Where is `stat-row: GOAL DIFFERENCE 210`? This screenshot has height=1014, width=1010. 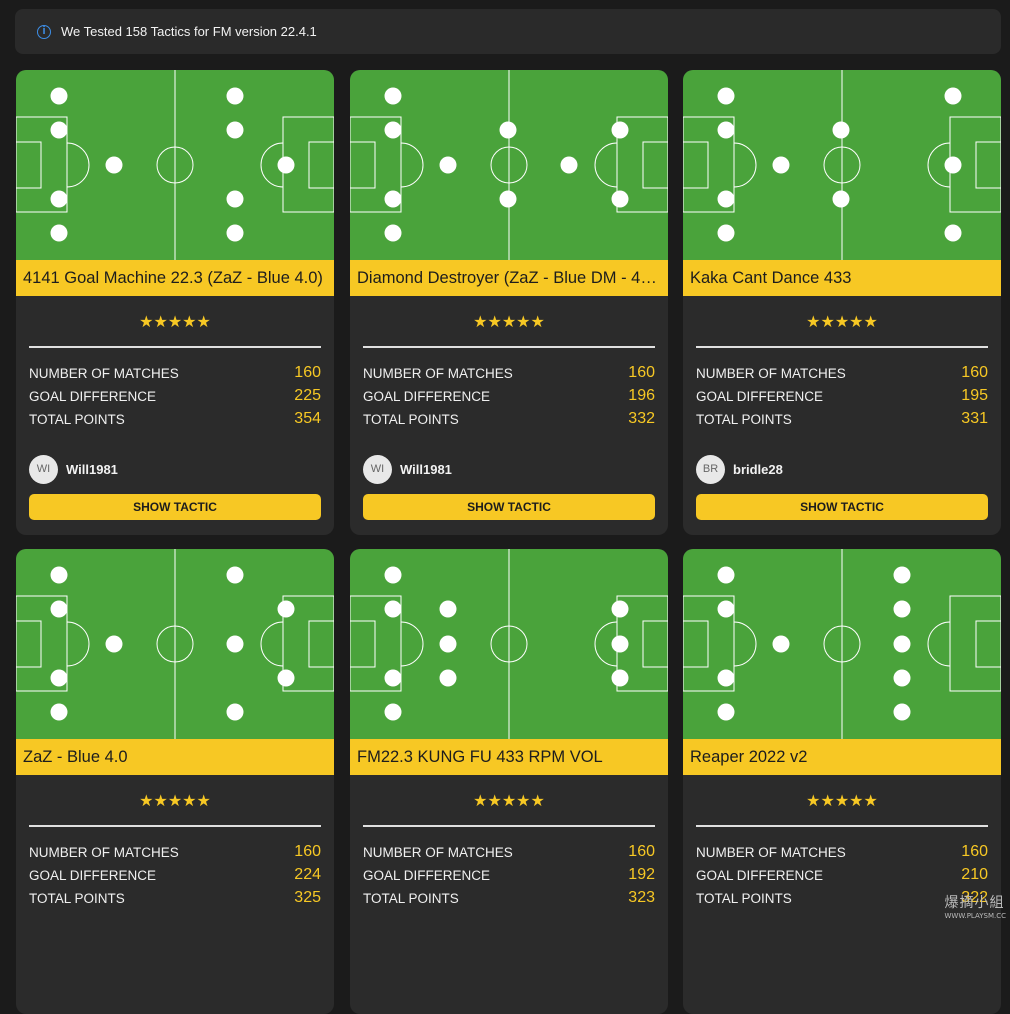
stat-row: GOAL DIFFERENCE 210 is located at coordinates (842, 875).